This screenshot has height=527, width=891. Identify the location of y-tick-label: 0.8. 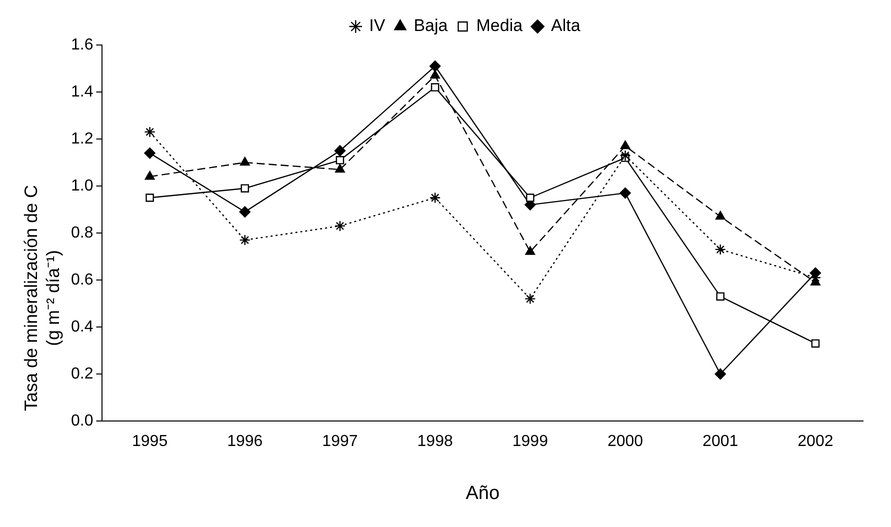
(82, 233).